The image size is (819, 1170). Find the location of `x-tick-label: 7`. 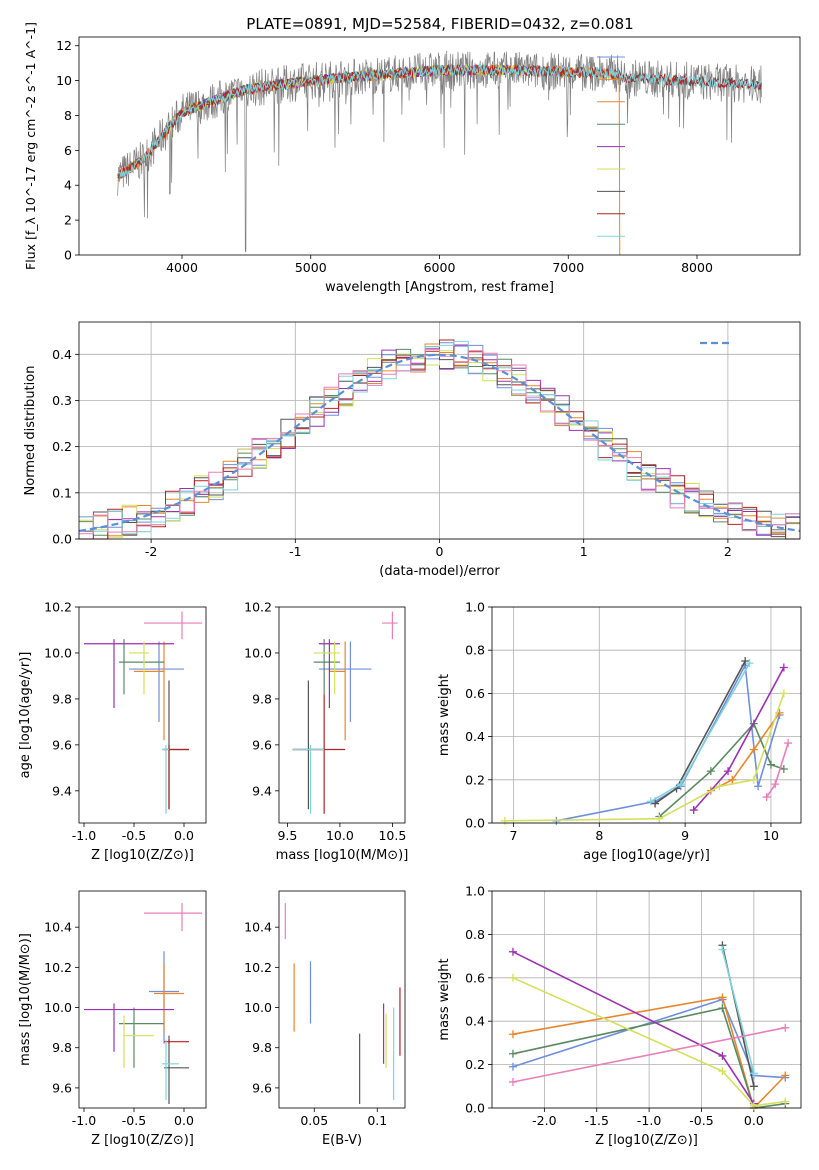

x-tick-label: 7 is located at coordinates (513, 835).